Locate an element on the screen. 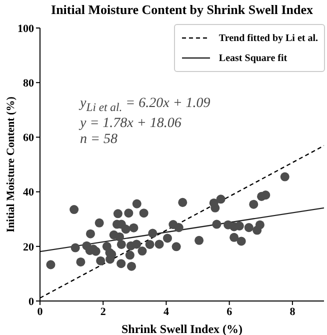 The width and height of the screenshot is (327, 335). x-tick-label: 4 is located at coordinates (166, 312).